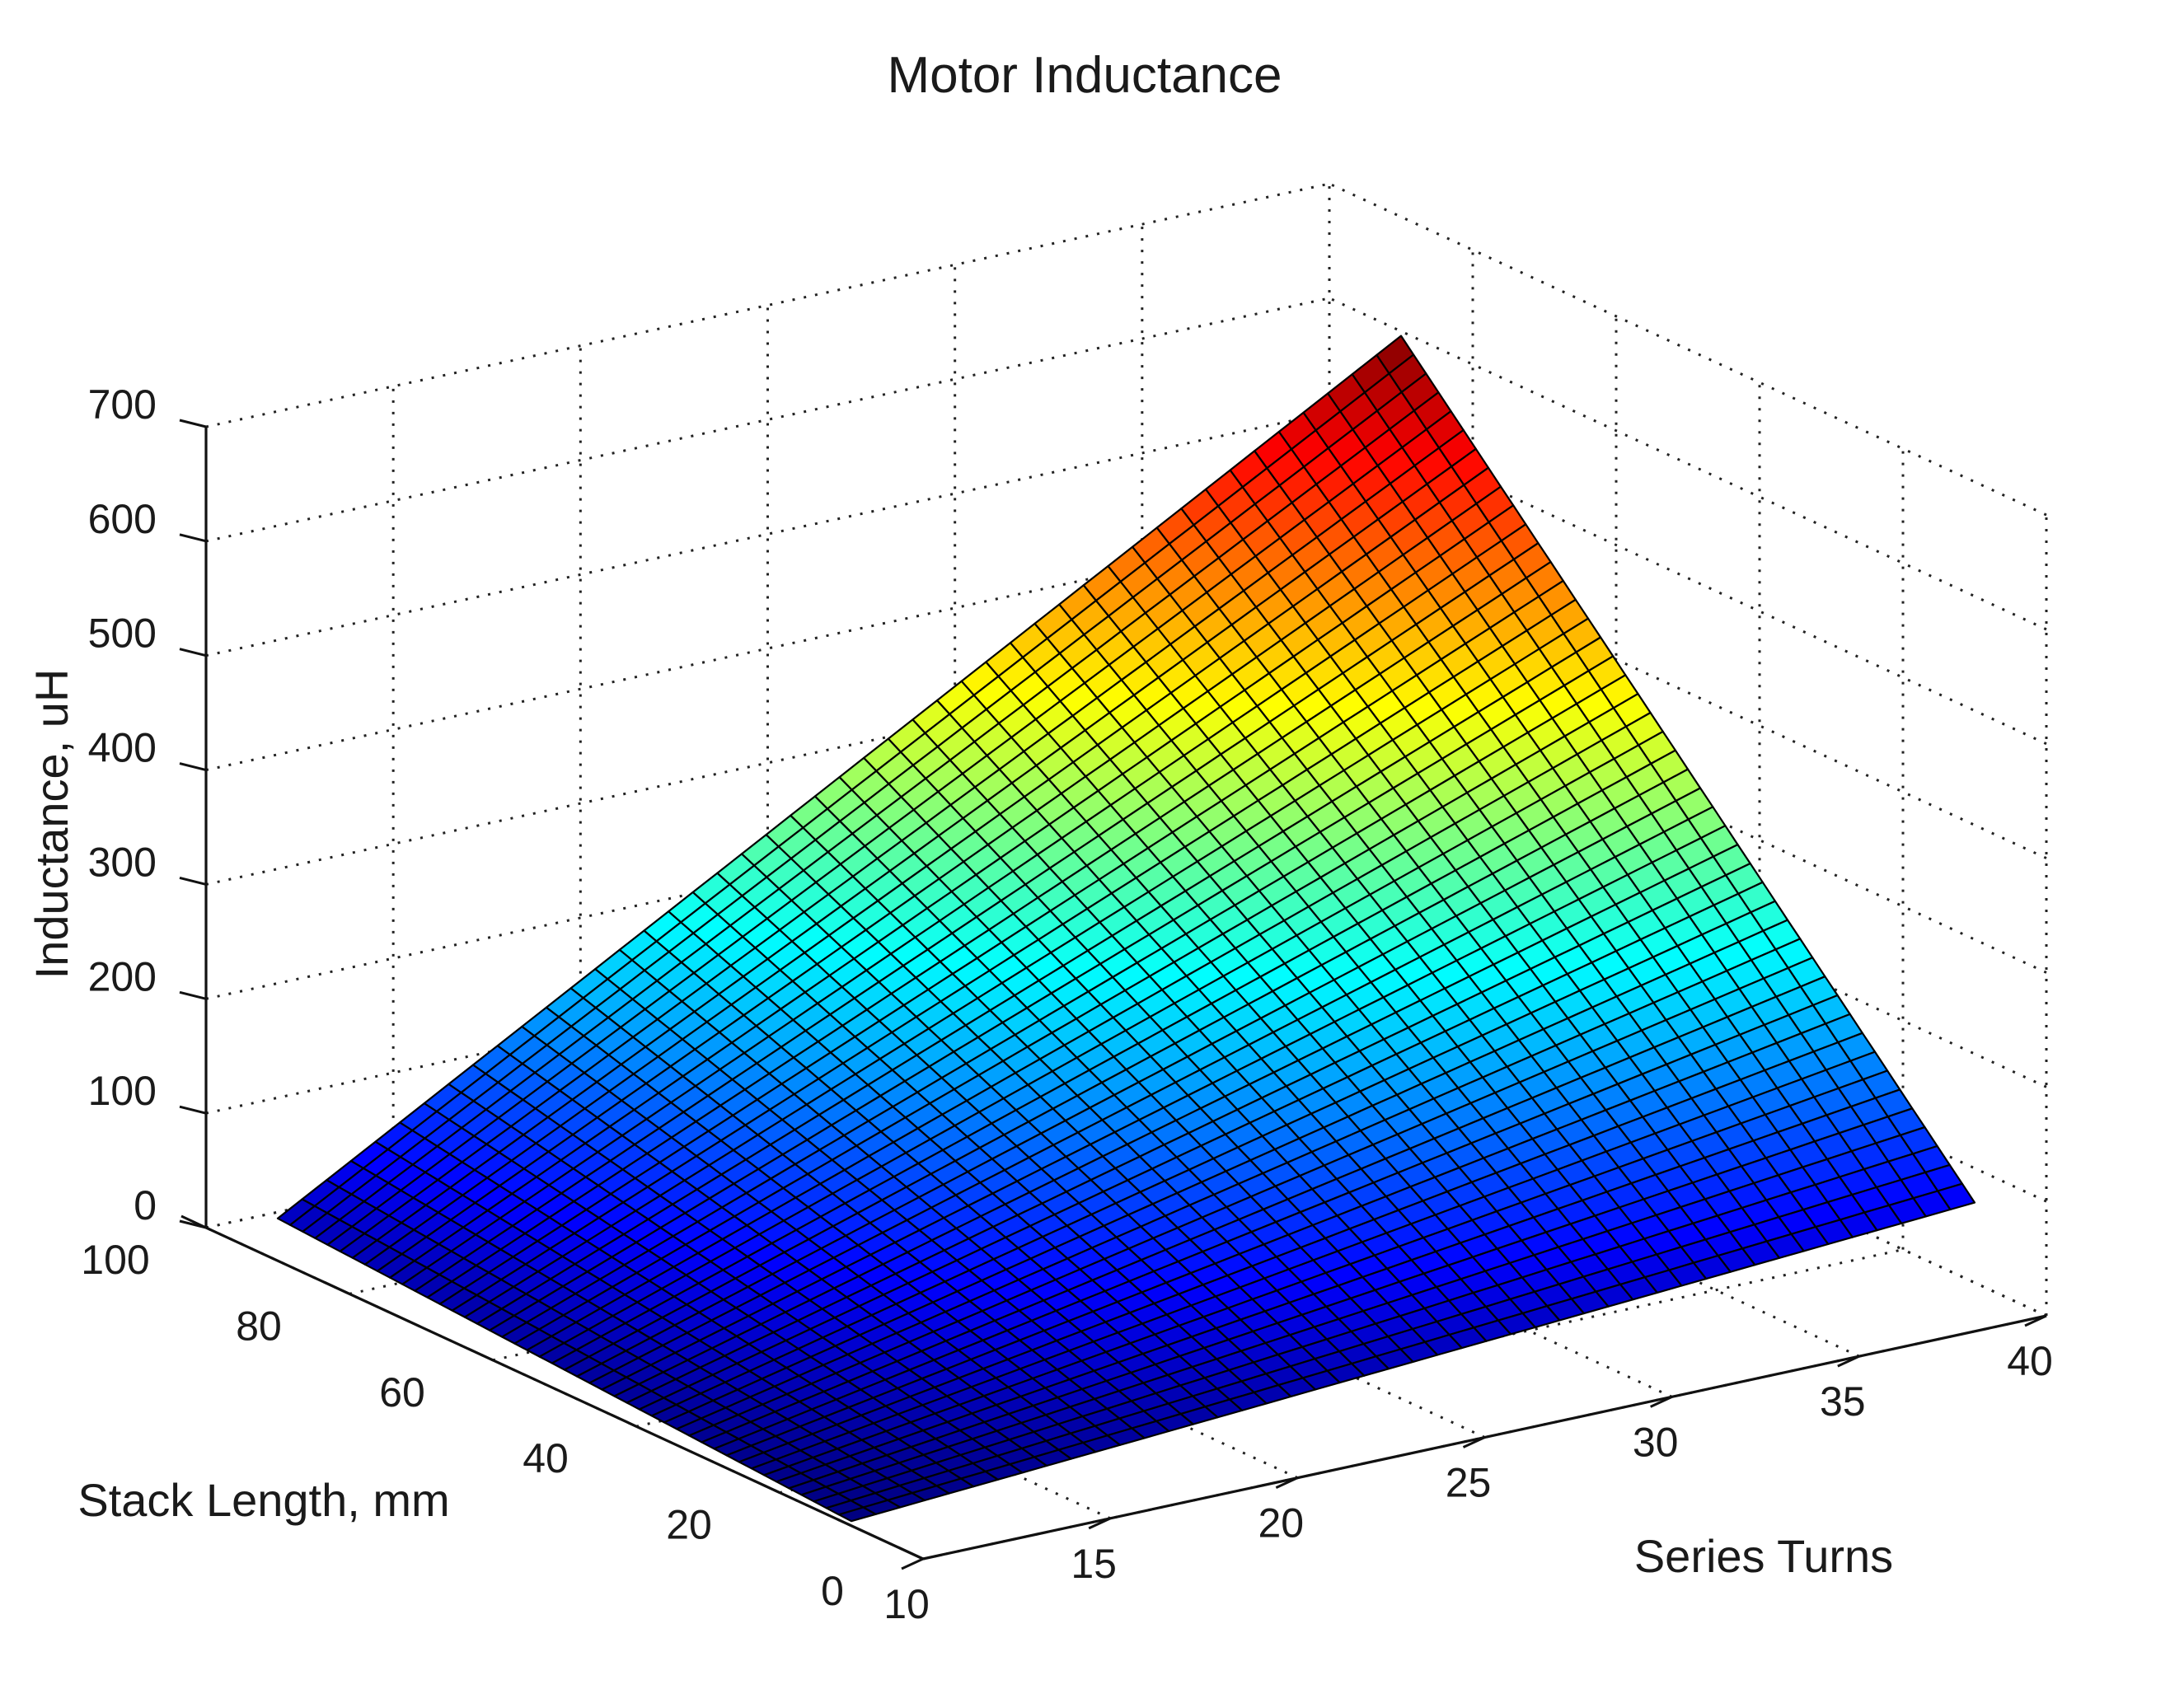 This screenshot has height=1708, width=2170. What do you see at coordinates (123, 404) in the screenshot?
I see `z-tick-label: 700` at bounding box center [123, 404].